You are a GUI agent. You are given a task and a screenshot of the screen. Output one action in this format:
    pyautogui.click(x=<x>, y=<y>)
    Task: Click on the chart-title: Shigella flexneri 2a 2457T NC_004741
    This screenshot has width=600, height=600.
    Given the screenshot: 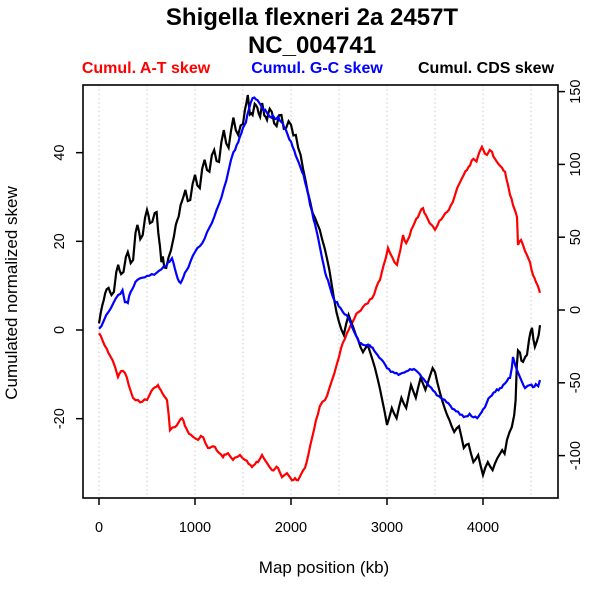 What is the action you would take?
    pyautogui.click(x=306, y=32)
    